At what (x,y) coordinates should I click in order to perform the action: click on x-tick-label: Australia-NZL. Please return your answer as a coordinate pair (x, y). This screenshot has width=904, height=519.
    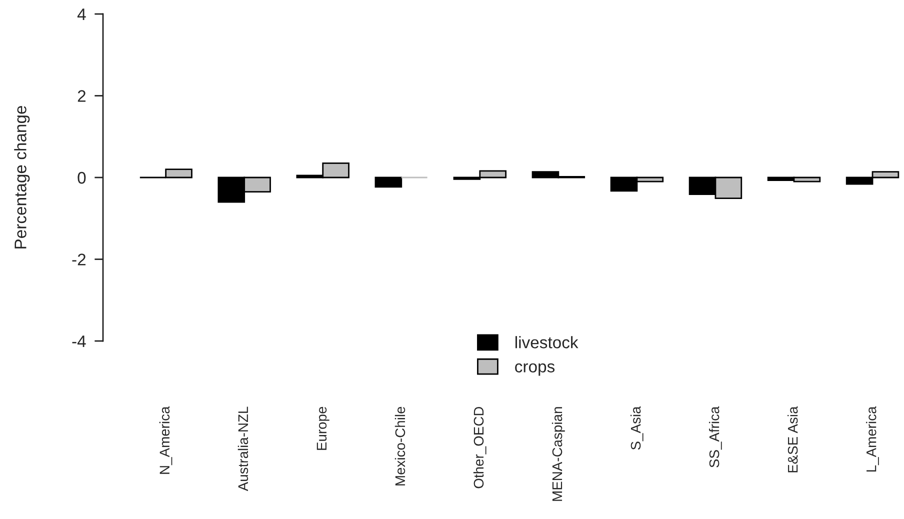
    Looking at the image, I should click on (243, 449).